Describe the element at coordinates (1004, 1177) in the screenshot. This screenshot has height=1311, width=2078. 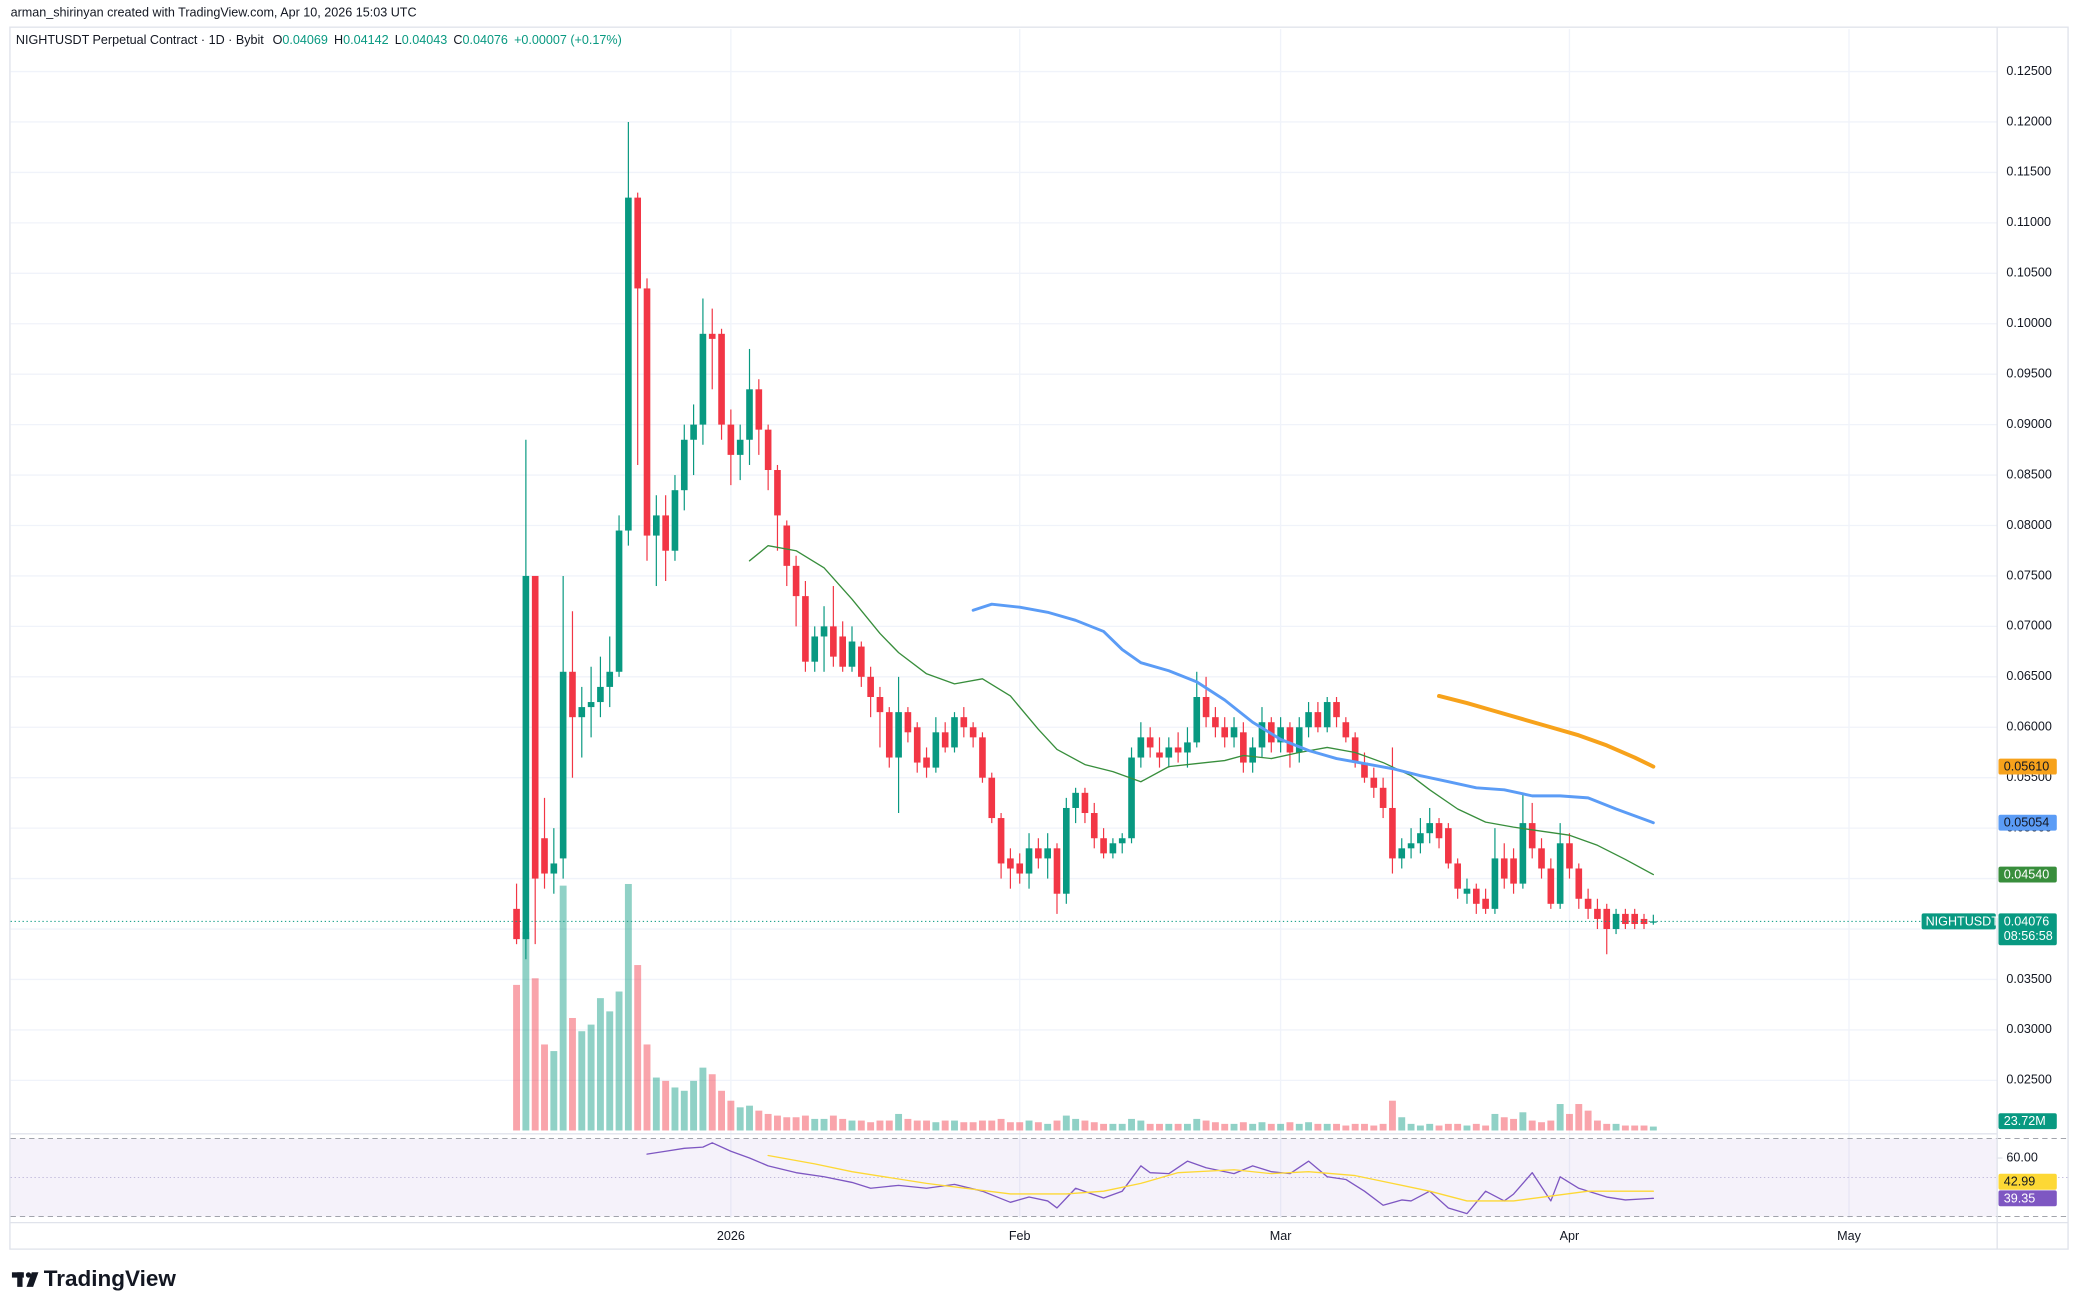
I see `rsi-band` at that location.